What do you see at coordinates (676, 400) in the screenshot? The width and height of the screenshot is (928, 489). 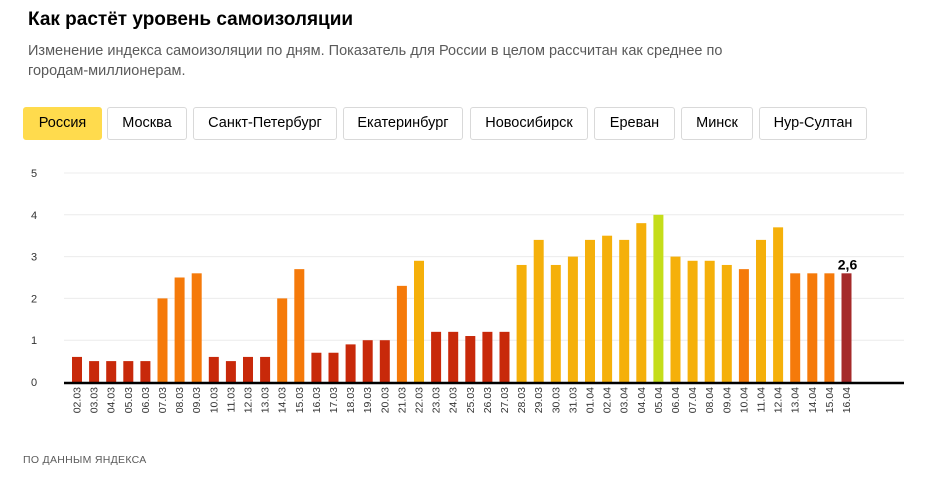 I see `x-tick-label: 06.04` at bounding box center [676, 400].